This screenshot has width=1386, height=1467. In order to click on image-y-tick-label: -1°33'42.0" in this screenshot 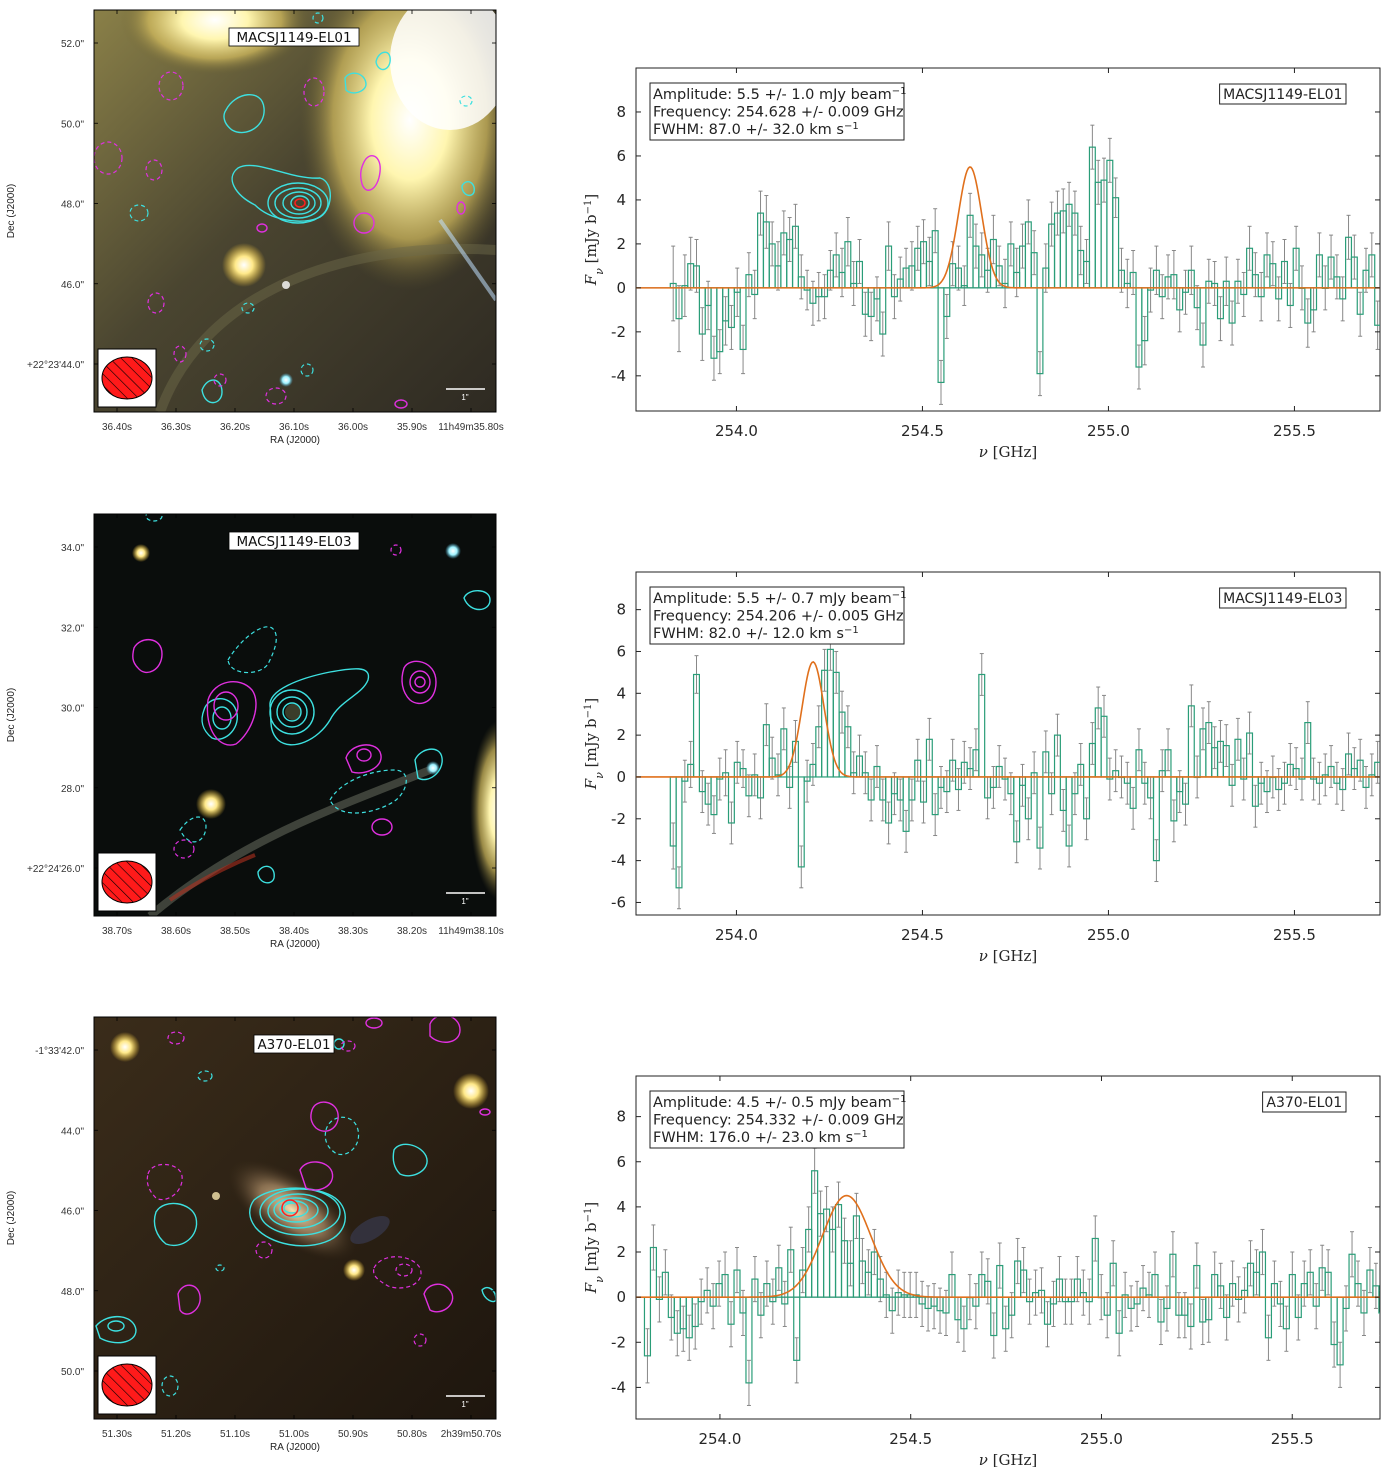, I will do `click(59, 1051)`.